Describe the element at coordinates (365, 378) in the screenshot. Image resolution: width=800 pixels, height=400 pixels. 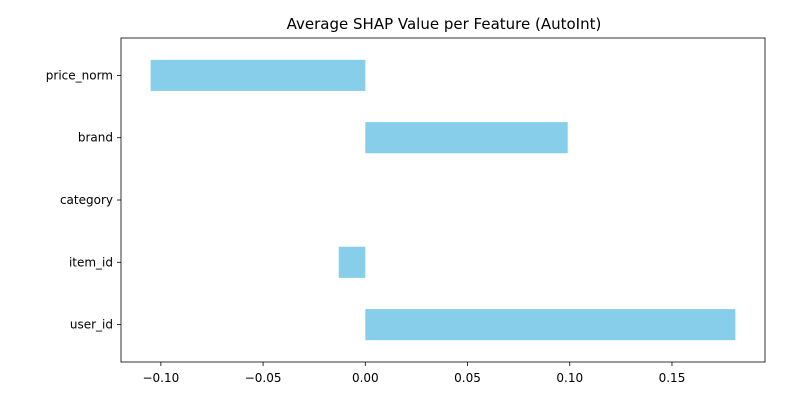
I see `x-tick-label: 0.00` at that location.